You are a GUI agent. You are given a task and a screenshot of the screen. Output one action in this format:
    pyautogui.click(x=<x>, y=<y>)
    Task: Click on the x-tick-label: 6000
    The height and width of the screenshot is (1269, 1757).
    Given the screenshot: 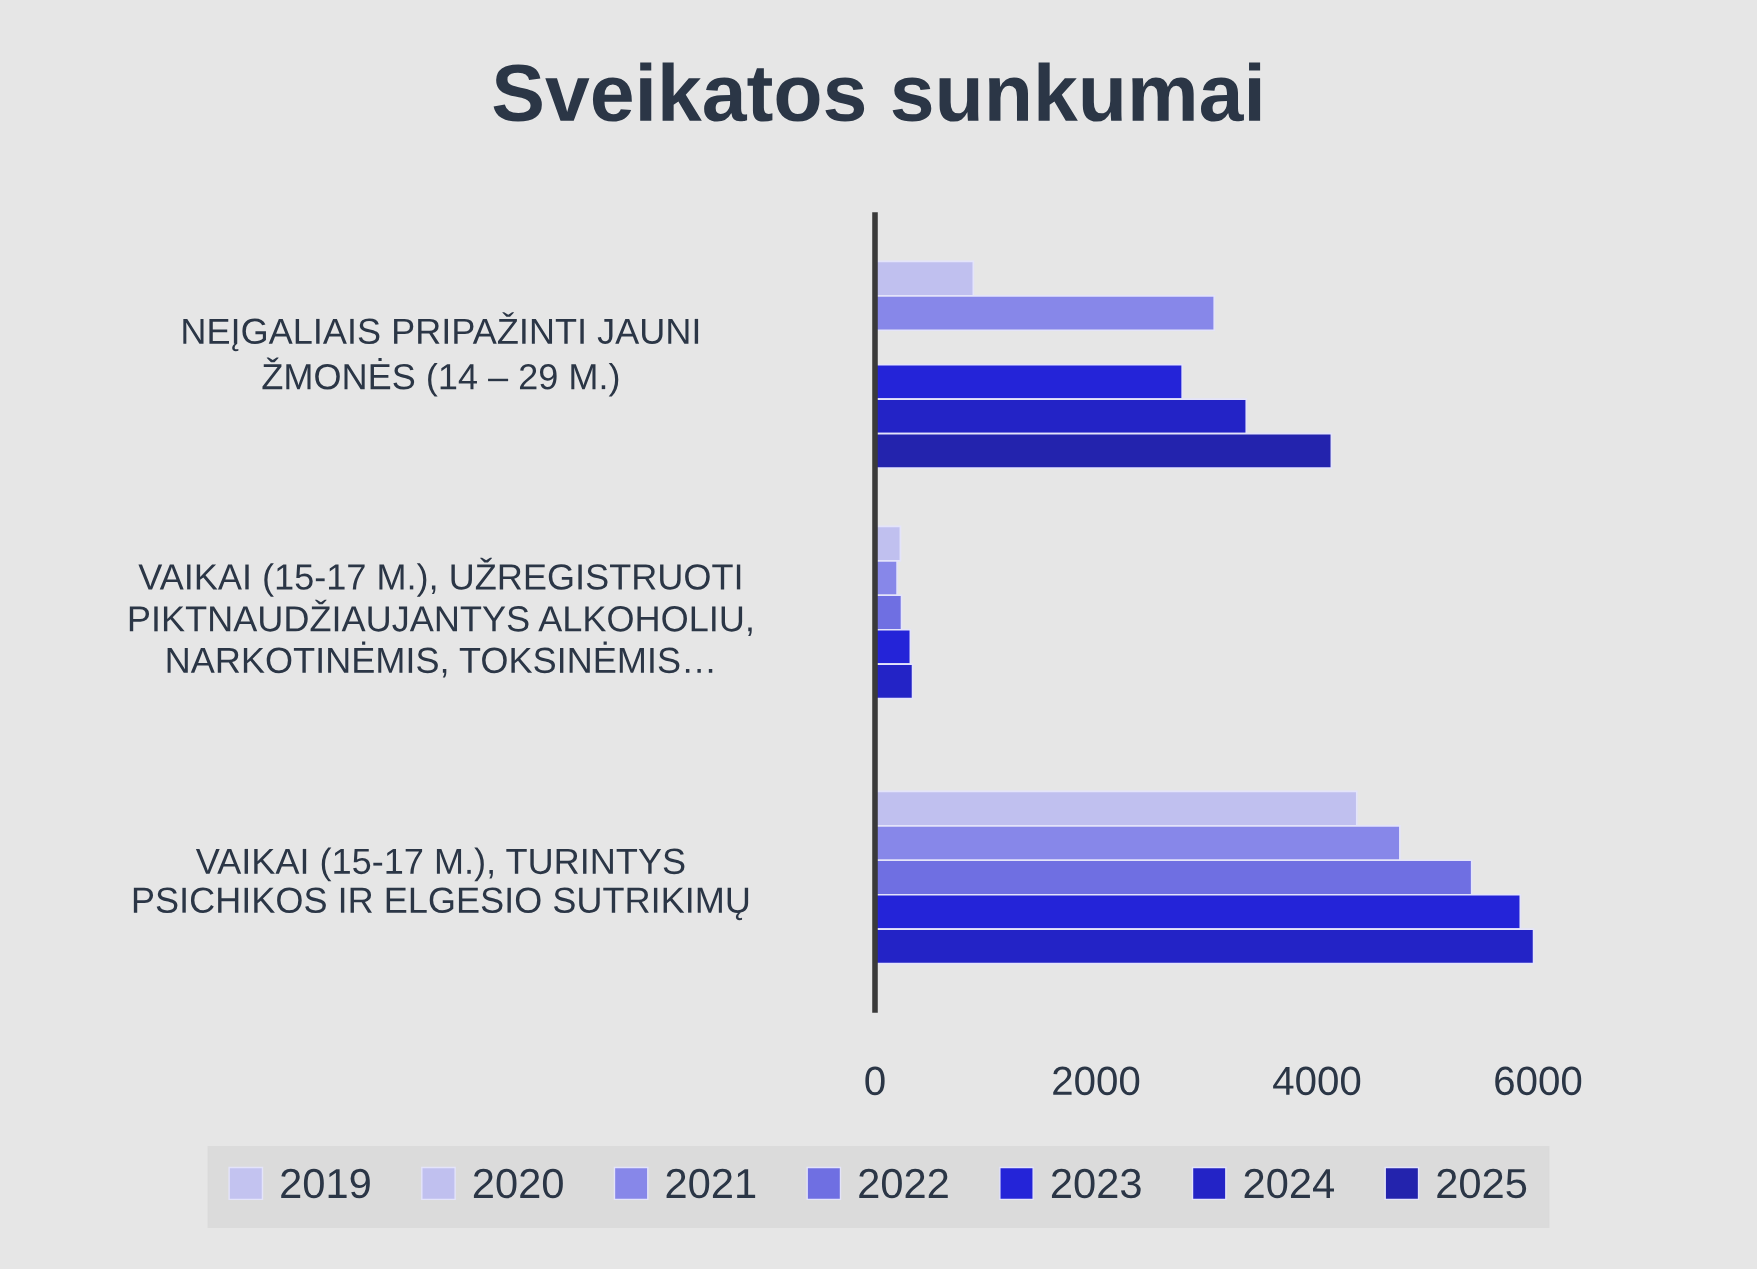 What is the action you would take?
    pyautogui.click(x=1538, y=1081)
    